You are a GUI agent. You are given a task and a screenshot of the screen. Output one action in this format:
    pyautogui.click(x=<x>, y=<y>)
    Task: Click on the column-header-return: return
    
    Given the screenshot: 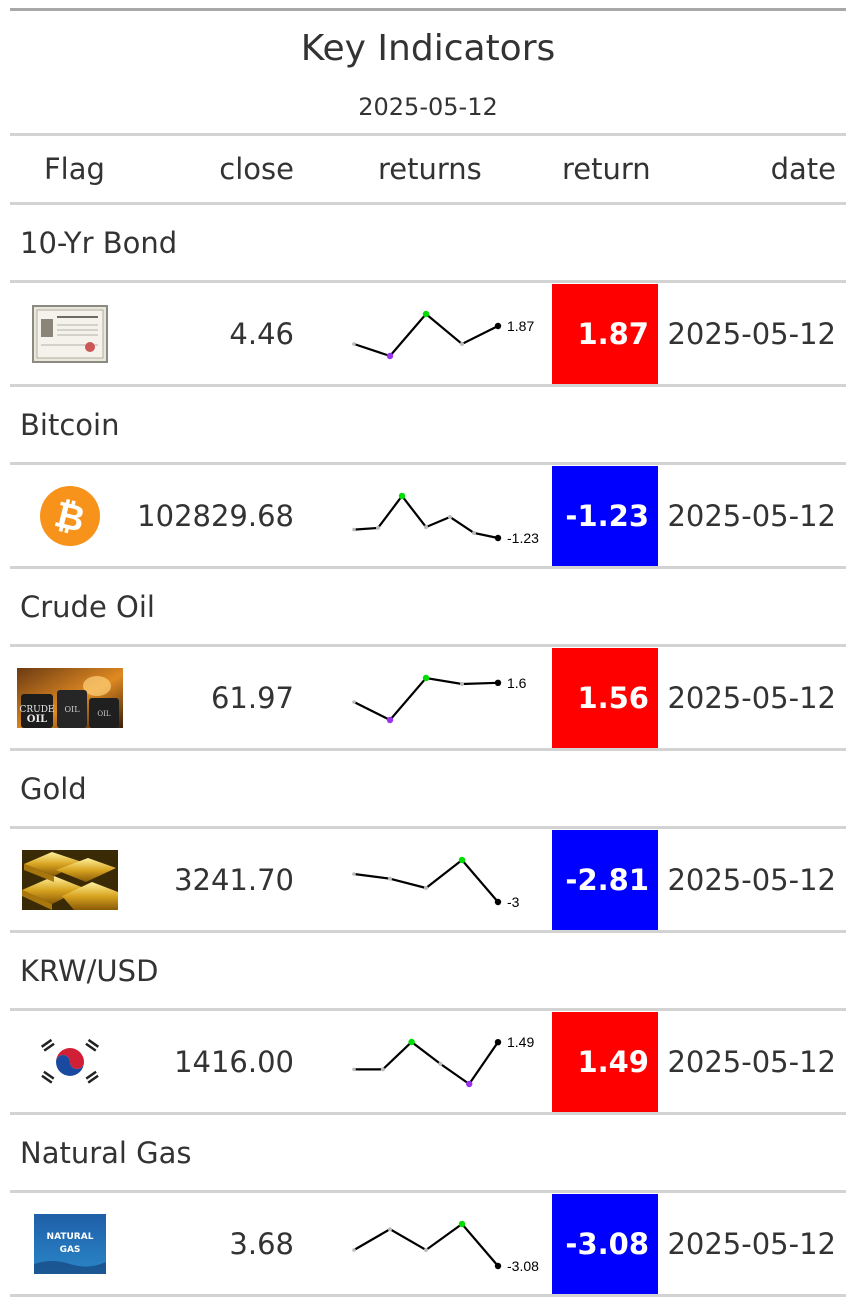 What is the action you would take?
    pyautogui.click(x=606, y=169)
    